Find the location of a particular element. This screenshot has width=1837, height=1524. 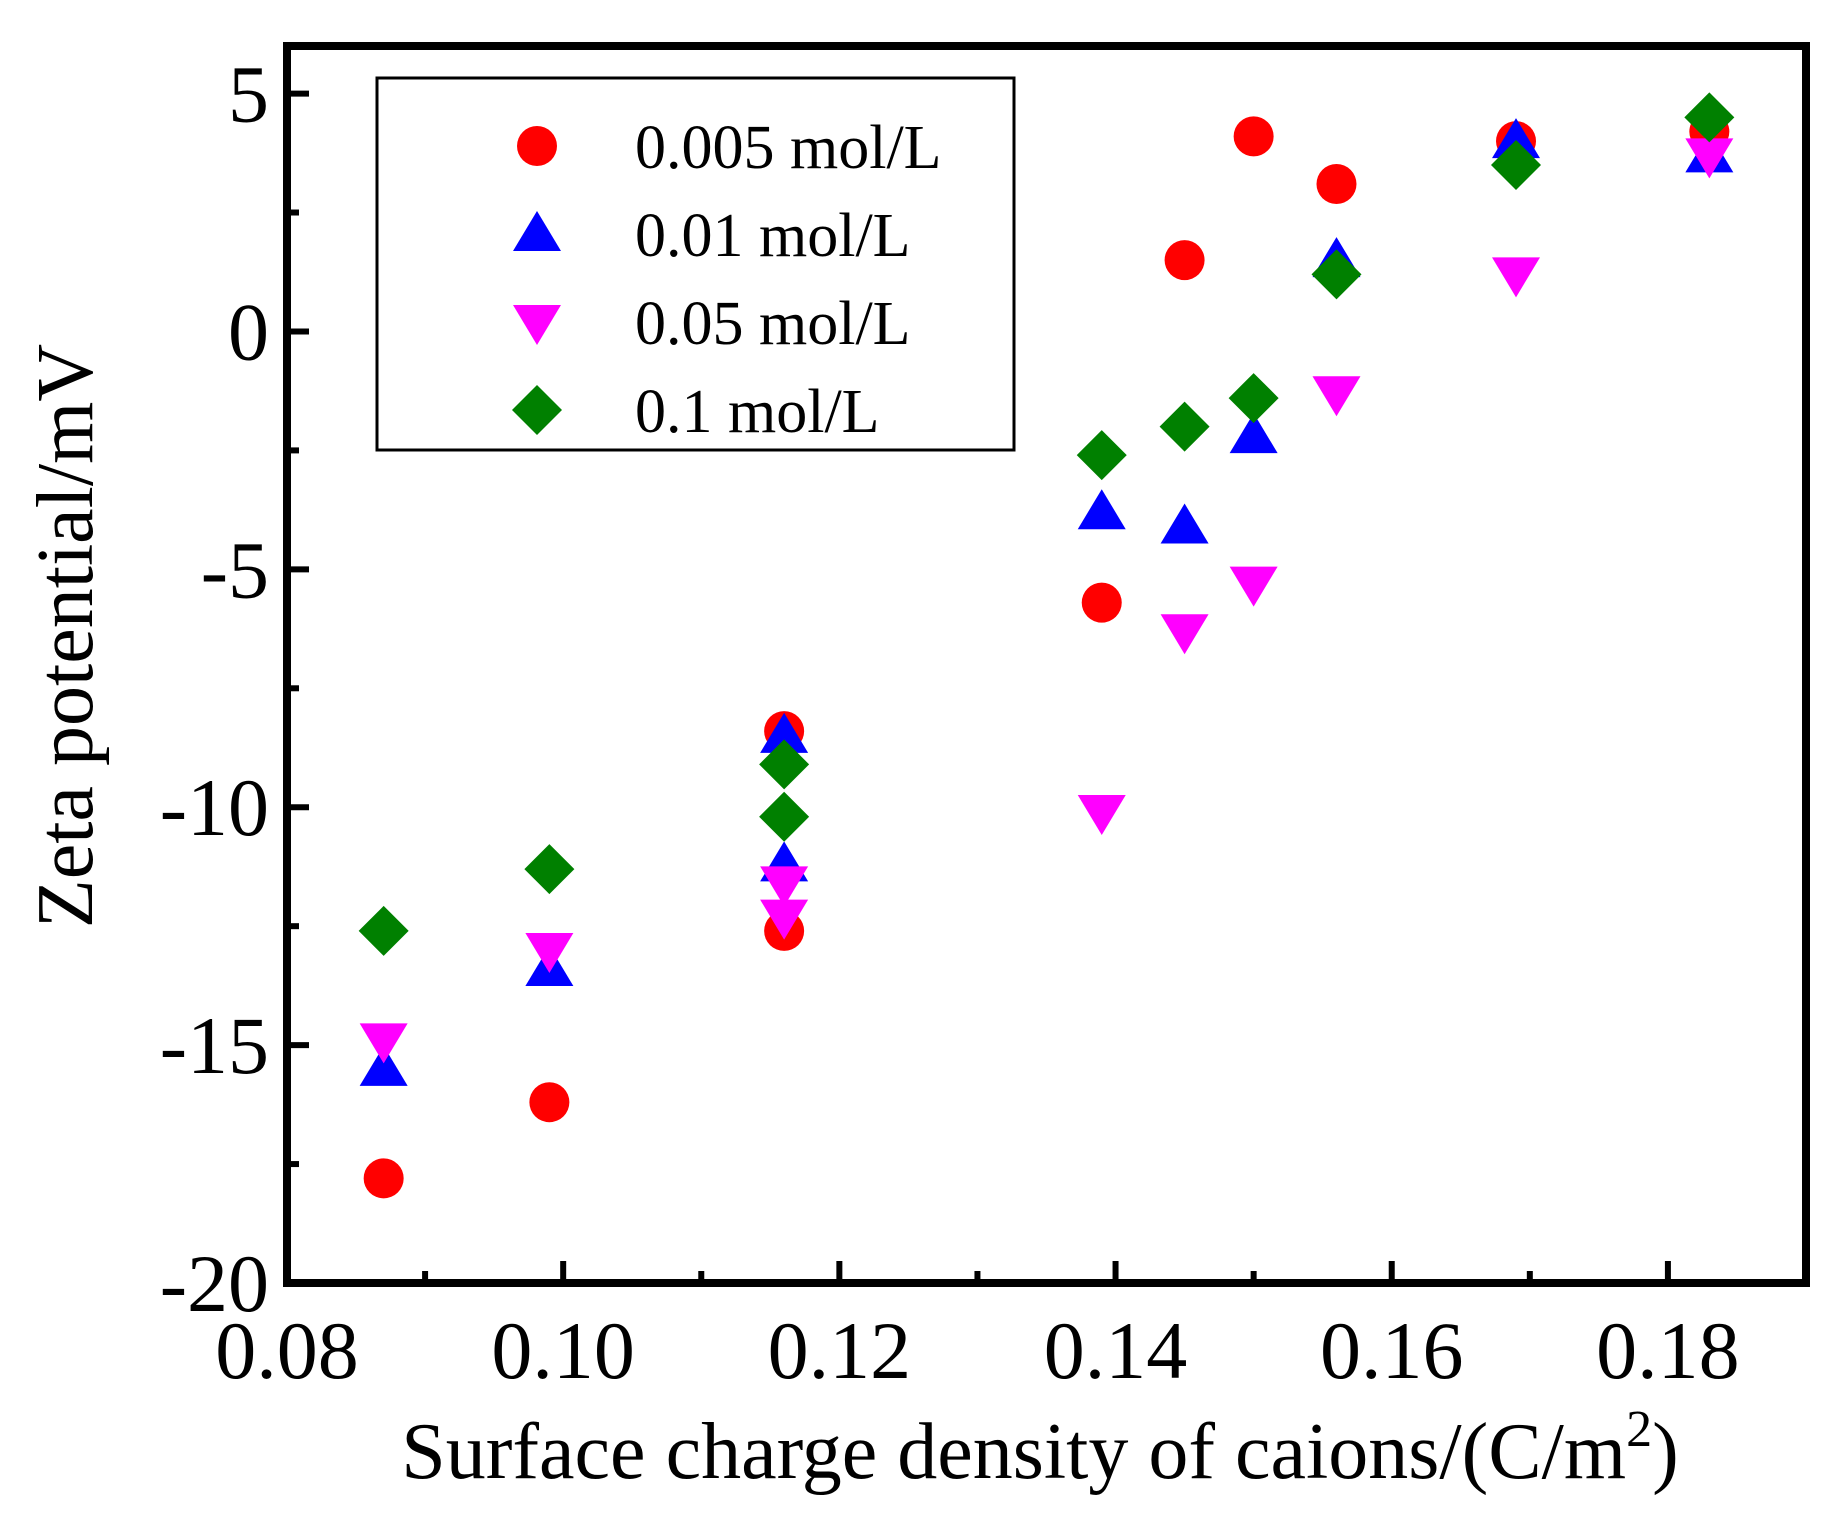

x-tick-label: 0.14 is located at coordinates (1116, 1350).